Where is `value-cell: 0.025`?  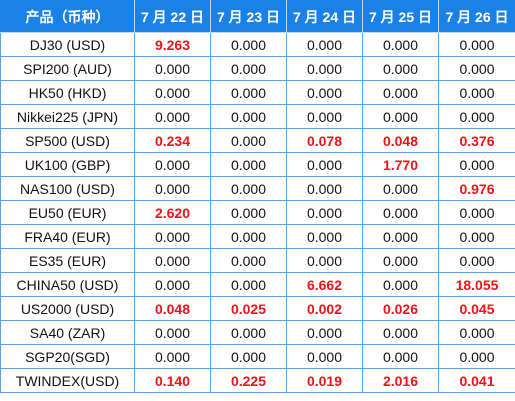 value-cell: 0.025 is located at coordinates (248, 308).